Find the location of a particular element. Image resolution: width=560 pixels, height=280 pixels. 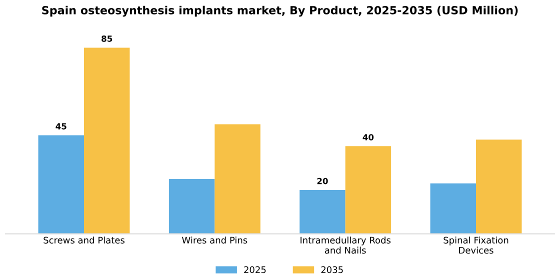

data-label: 45 is located at coordinates (61, 126).